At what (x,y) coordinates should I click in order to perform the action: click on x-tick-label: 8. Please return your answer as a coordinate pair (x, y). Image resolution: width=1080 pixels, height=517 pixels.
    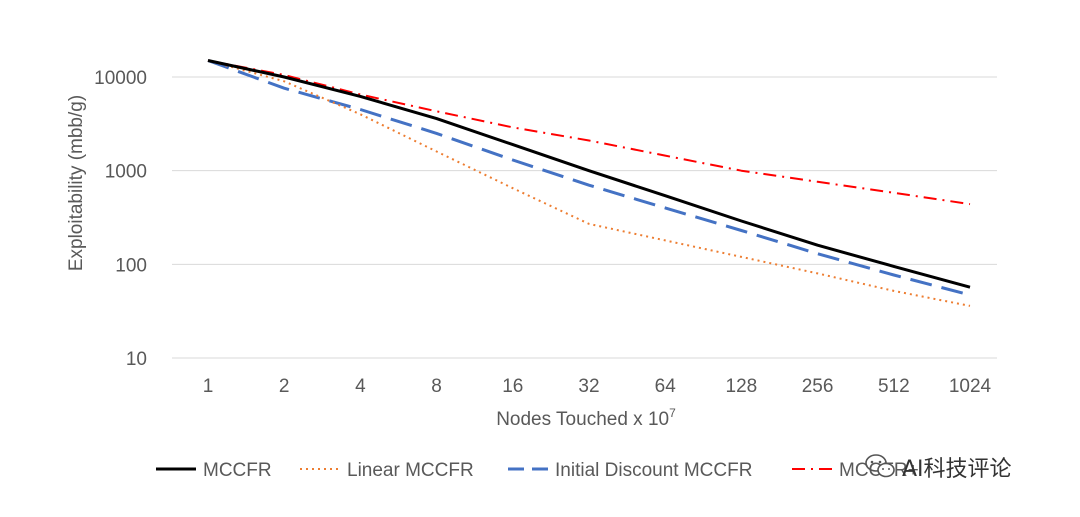
    Looking at the image, I should click on (436, 386).